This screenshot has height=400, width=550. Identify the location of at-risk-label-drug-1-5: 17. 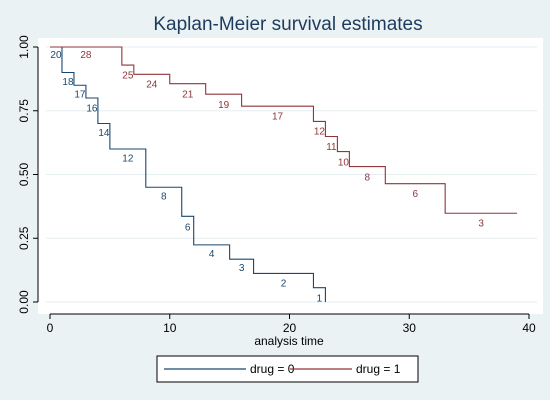
(278, 116).